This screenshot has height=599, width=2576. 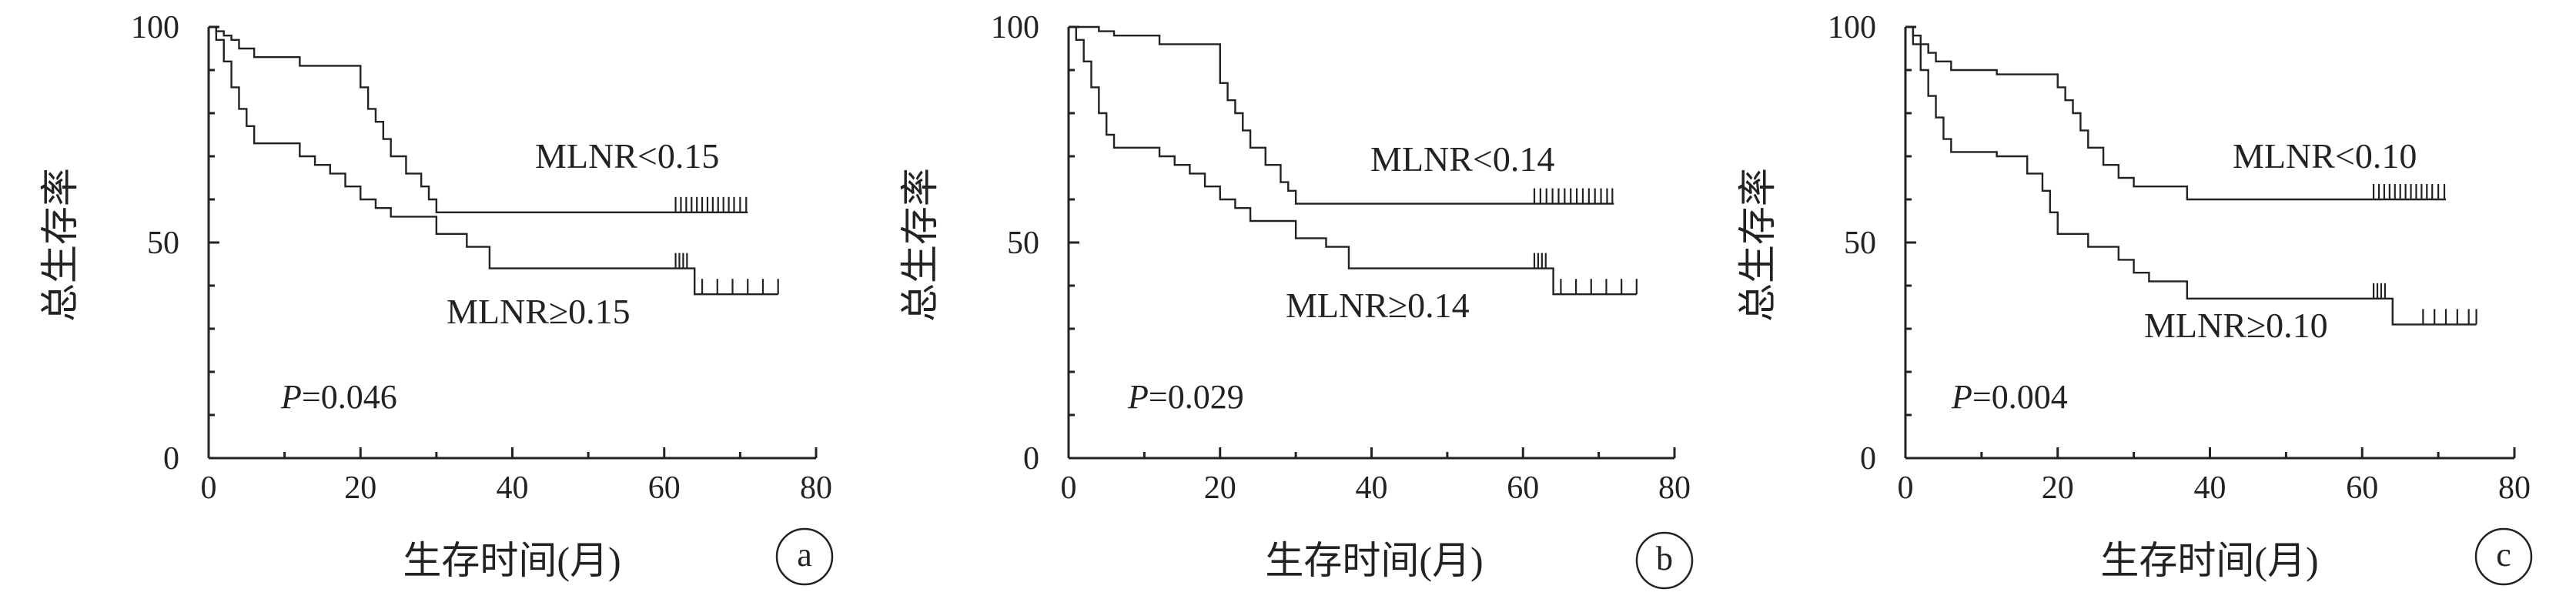 What do you see at coordinates (339, 397) in the screenshot?
I see `p-value-label: P=0.046` at bounding box center [339, 397].